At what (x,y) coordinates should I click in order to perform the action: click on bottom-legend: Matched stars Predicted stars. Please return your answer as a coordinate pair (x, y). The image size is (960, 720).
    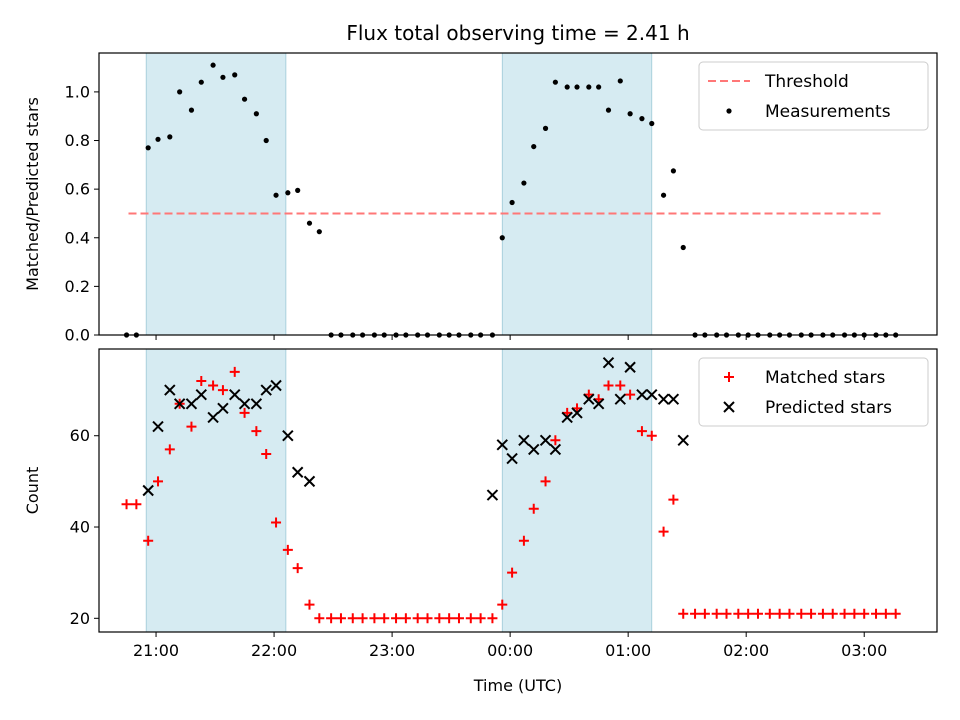
    Looking at the image, I should click on (813, 392).